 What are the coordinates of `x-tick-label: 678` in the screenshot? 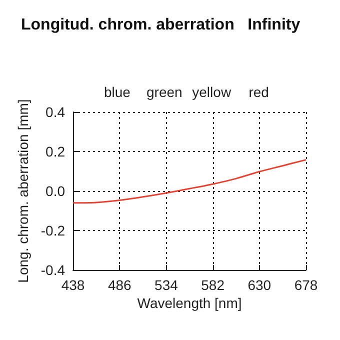 It's located at (306, 285).